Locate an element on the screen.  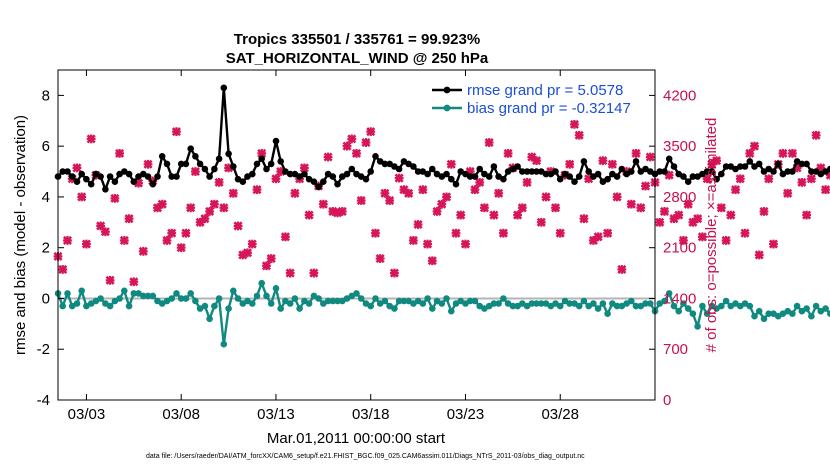
right-y-tick-label: 3500 is located at coordinates (679, 146).